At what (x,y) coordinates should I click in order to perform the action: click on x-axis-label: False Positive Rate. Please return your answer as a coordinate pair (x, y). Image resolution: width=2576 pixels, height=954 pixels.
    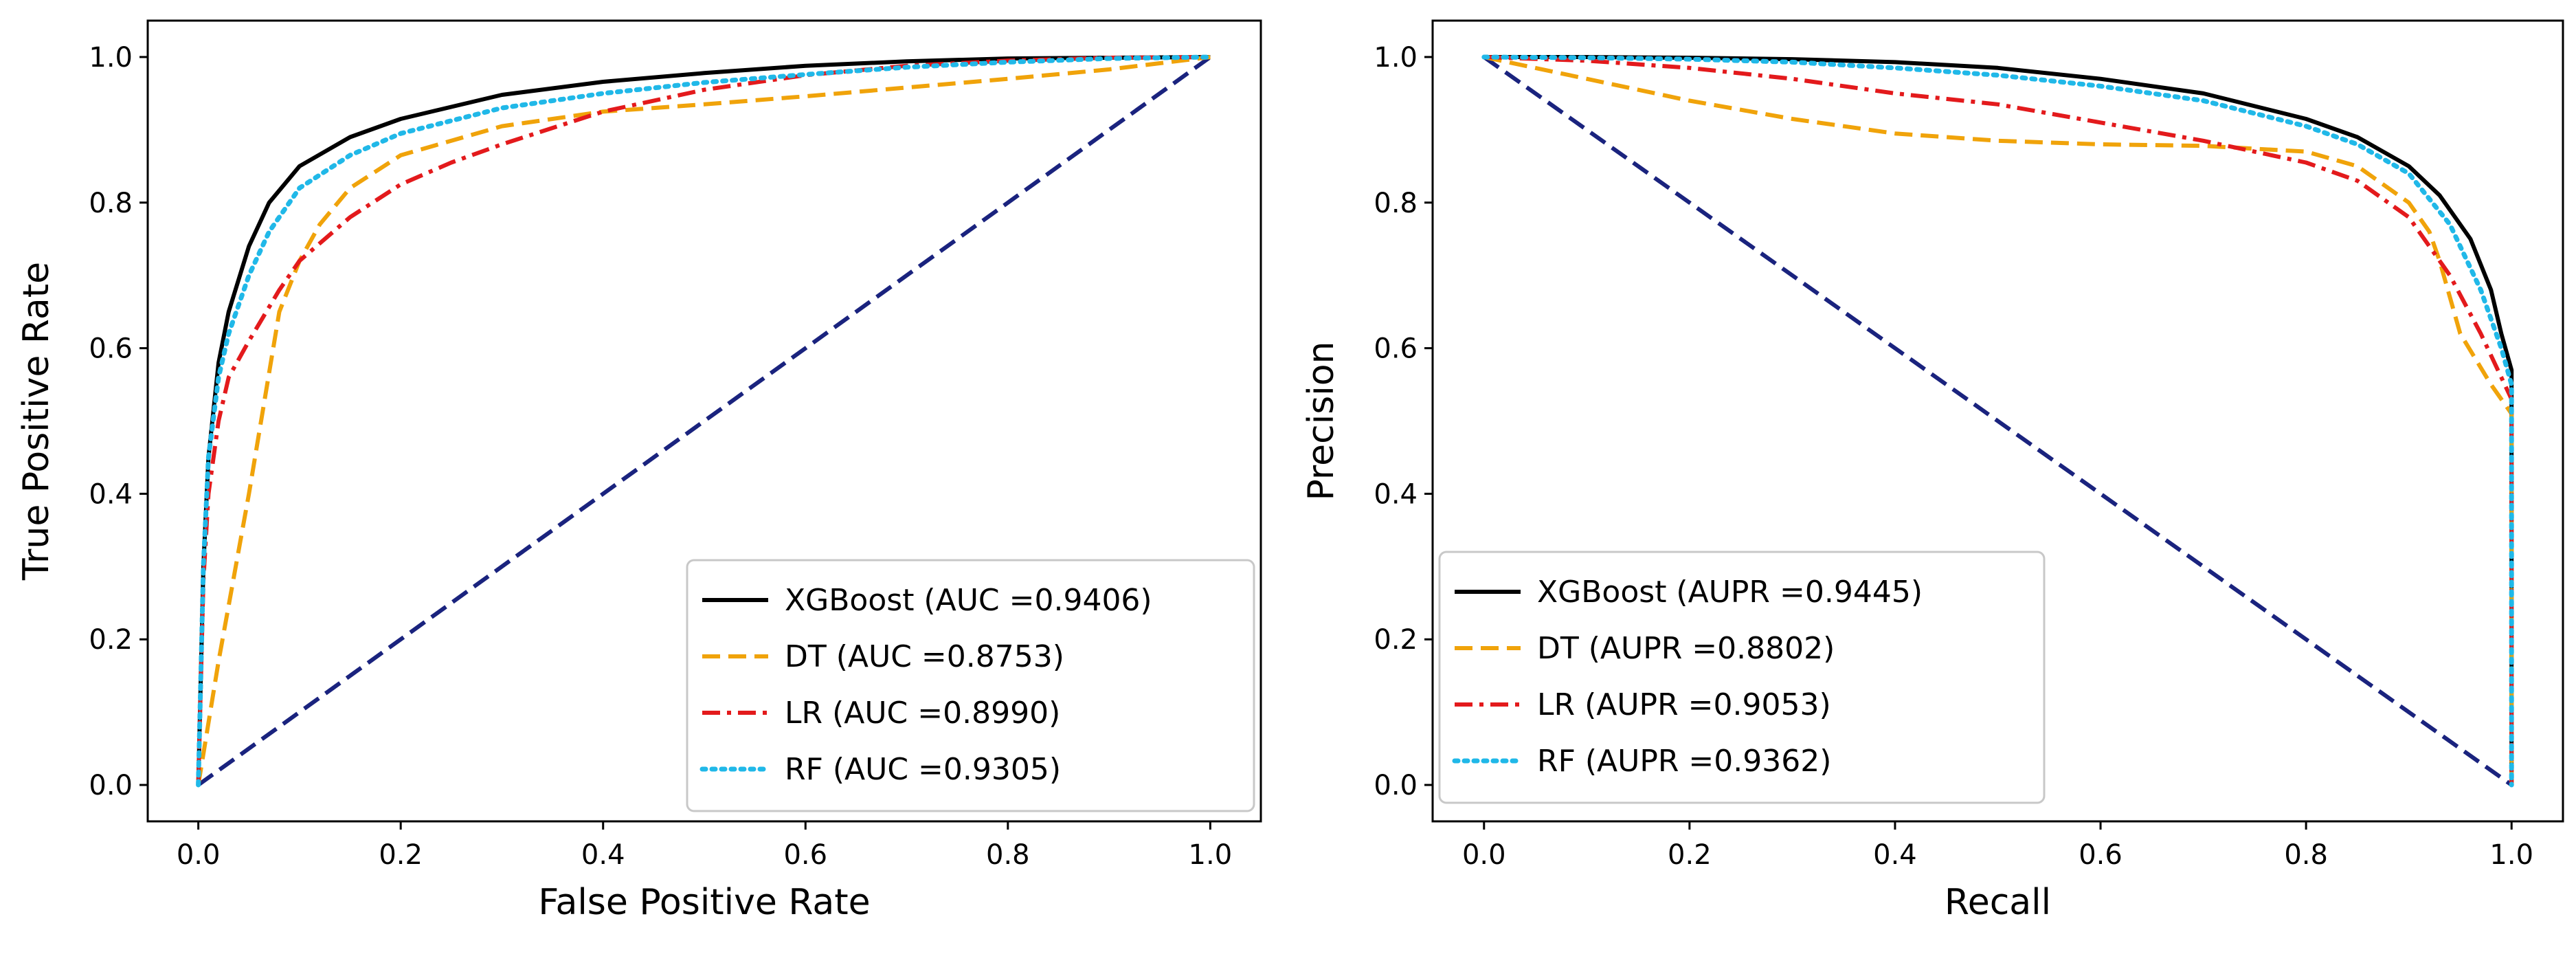
    Looking at the image, I should click on (704, 902).